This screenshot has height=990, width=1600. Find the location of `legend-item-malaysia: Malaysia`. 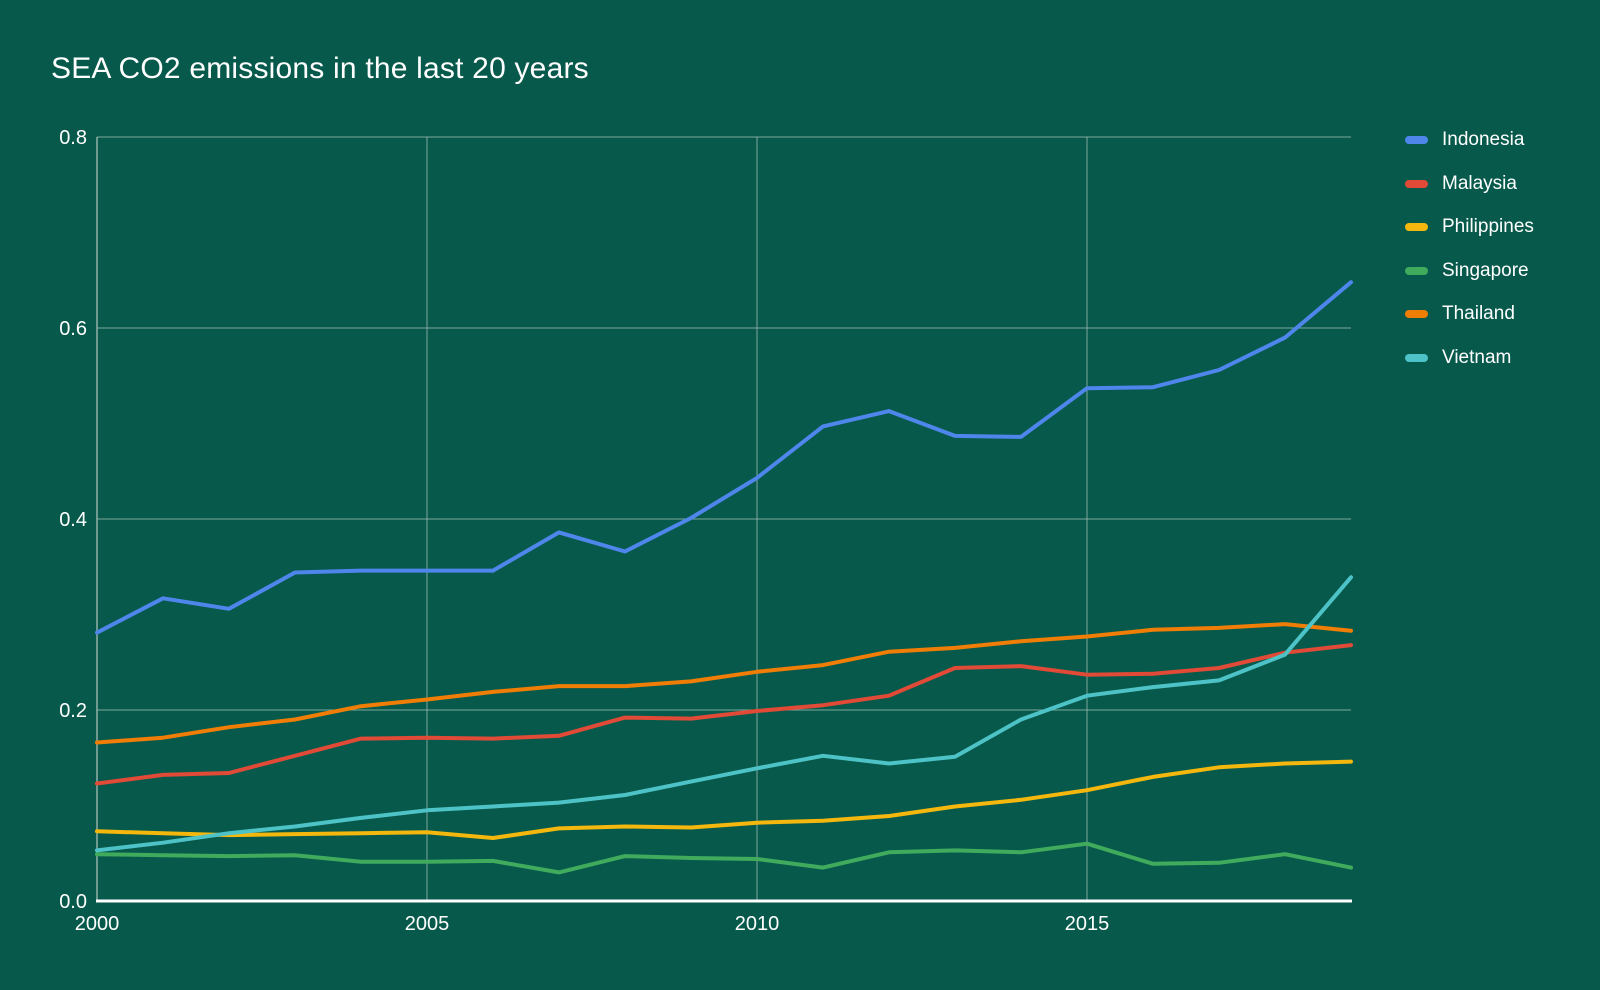

legend-item-malaysia: Malaysia is located at coordinates (1469, 184).